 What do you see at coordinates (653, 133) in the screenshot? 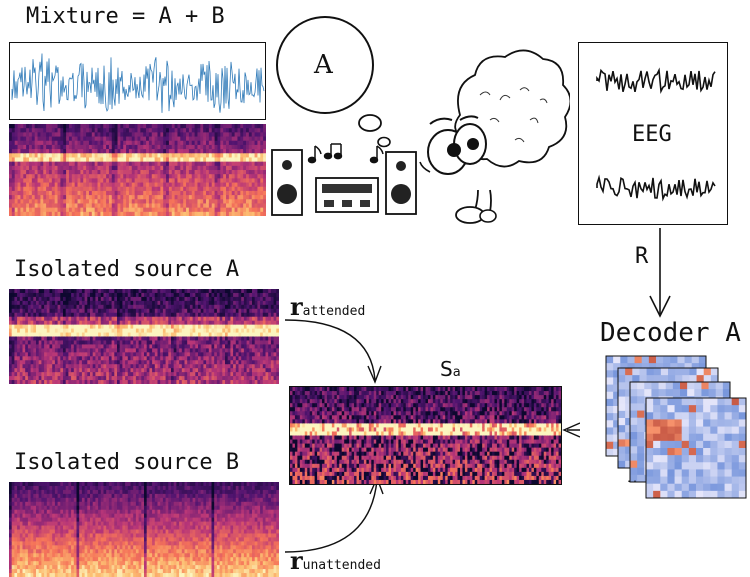
I see `eeg-panel` at bounding box center [653, 133].